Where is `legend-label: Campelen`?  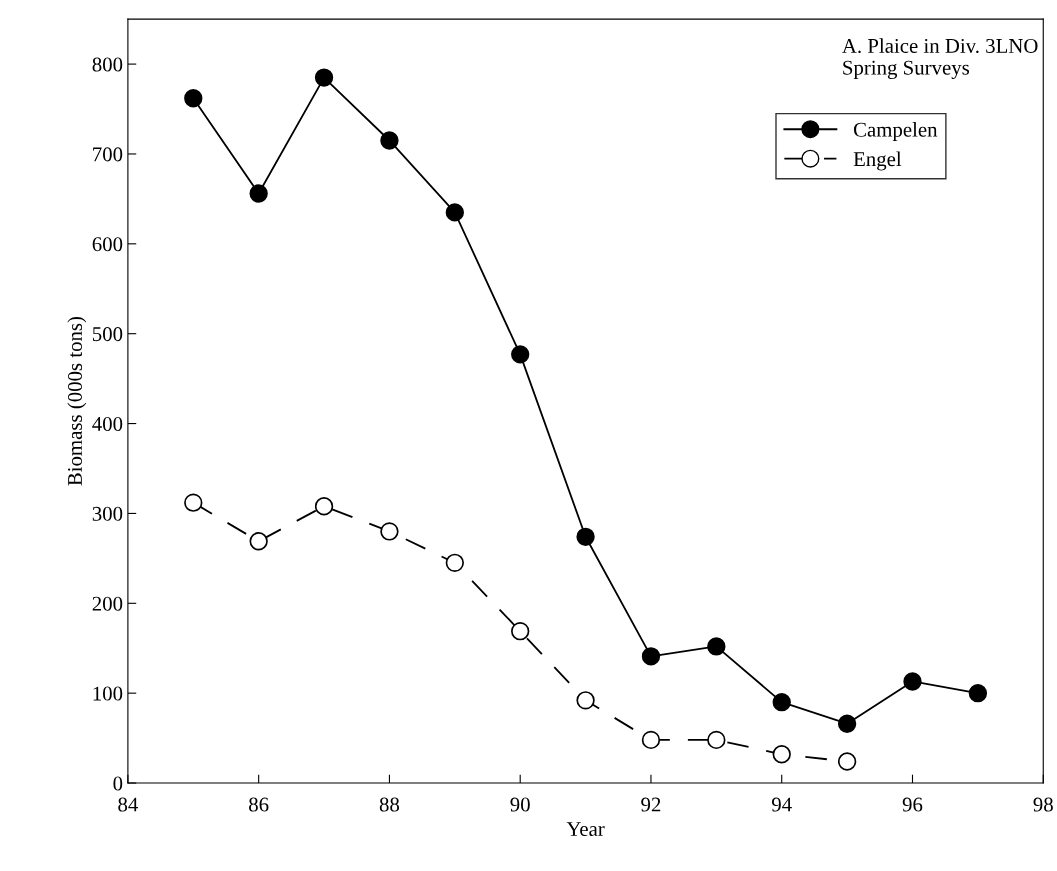
legend-label: Campelen is located at coordinates (895, 131).